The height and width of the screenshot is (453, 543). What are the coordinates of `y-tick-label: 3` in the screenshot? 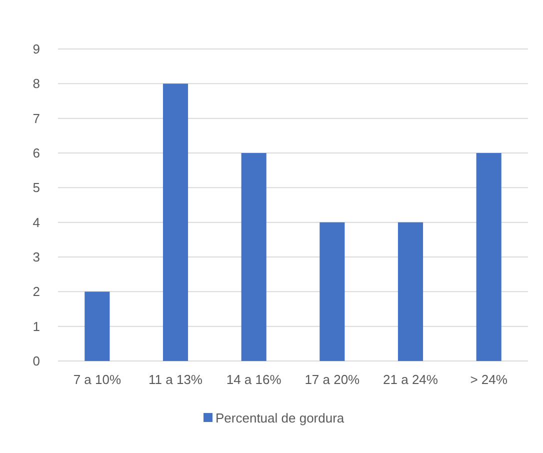 It's located at (36, 257).